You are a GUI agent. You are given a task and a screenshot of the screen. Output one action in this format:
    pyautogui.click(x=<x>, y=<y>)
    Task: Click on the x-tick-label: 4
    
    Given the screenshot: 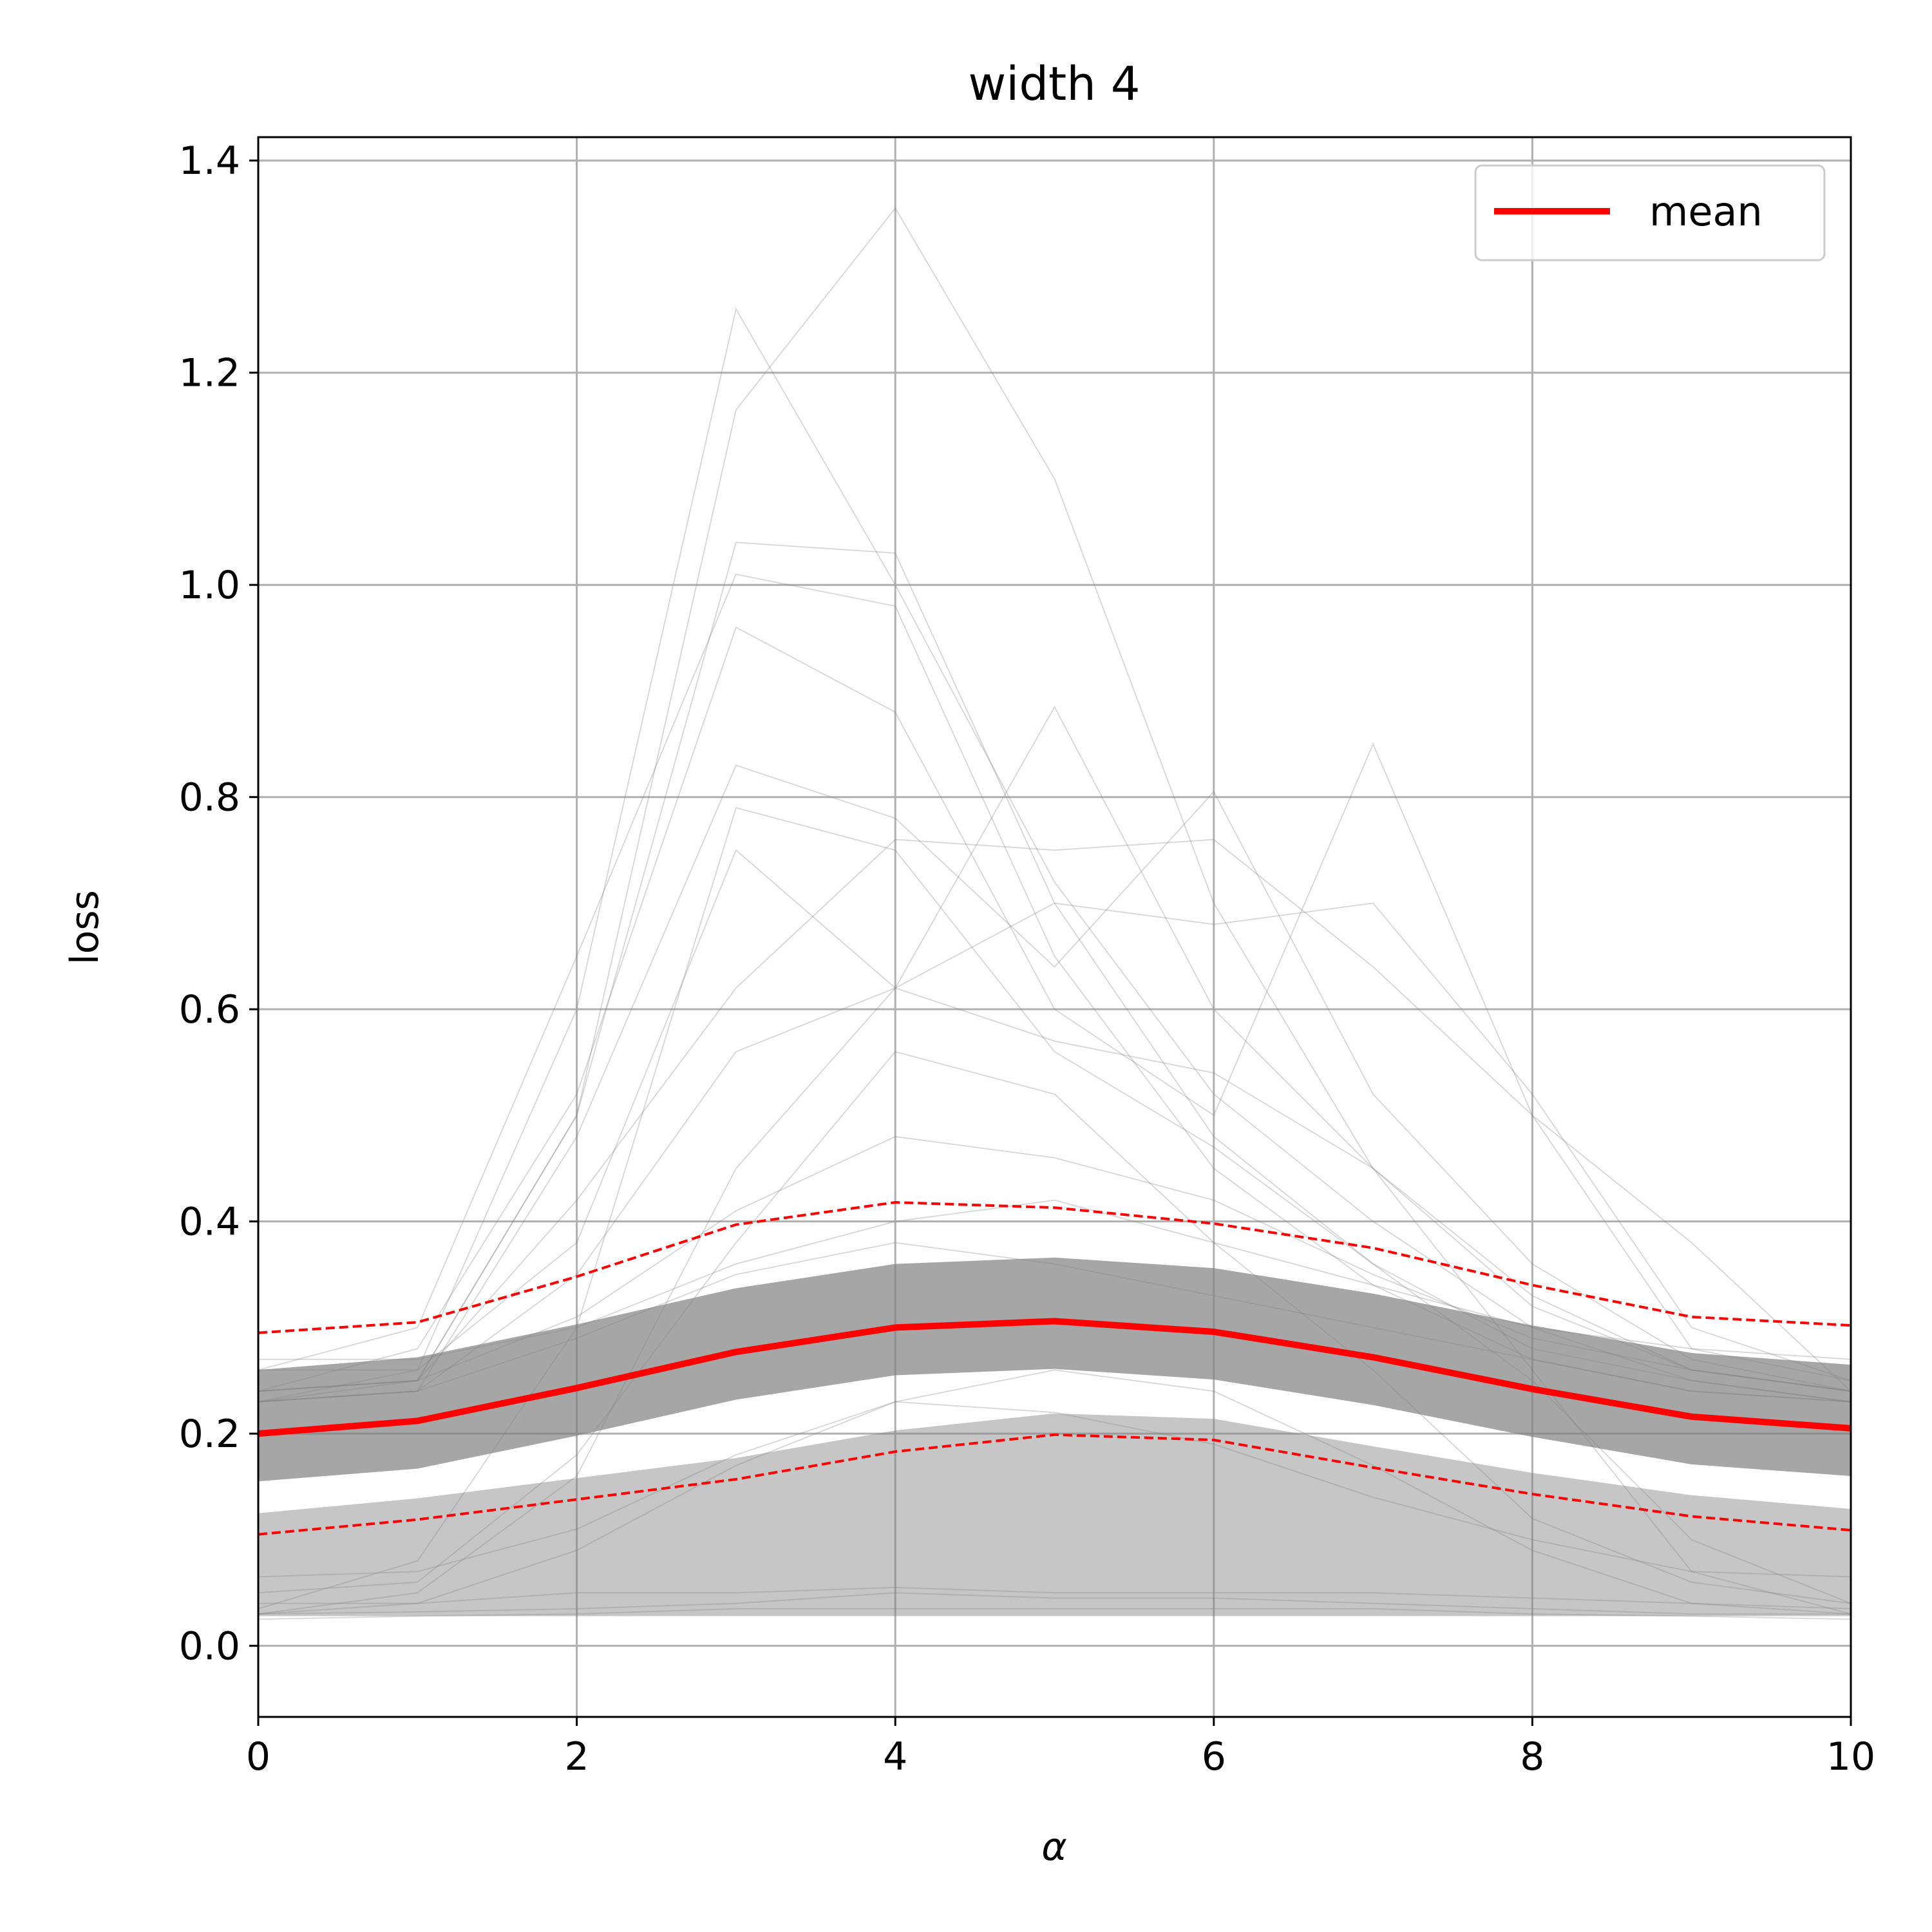 What is the action you would take?
    pyautogui.click(x=895, y=1756)
    